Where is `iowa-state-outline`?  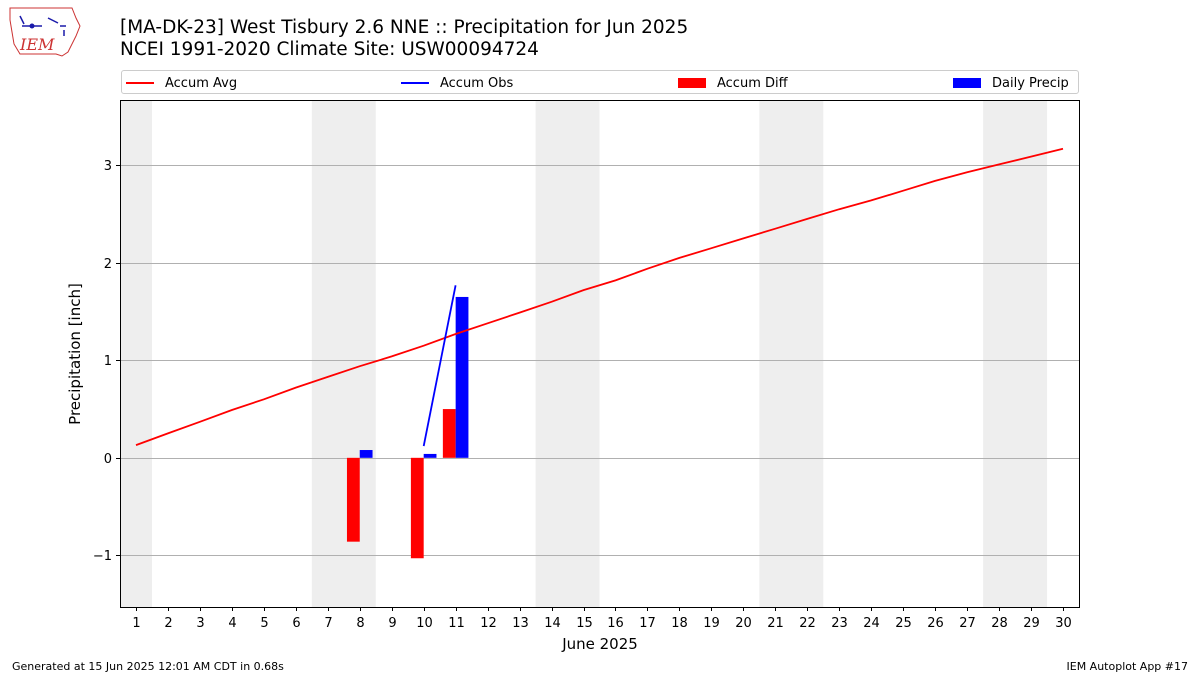
iowa-state-outline is located at coordinates (45, 32).